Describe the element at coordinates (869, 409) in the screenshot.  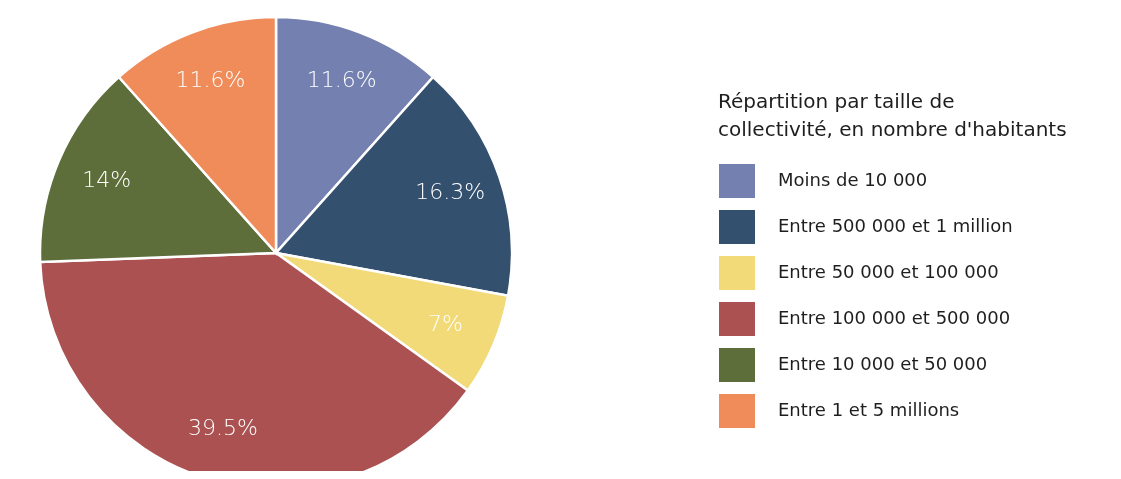
I see `legend-label: Entre 1 et 5 millions` at that location.